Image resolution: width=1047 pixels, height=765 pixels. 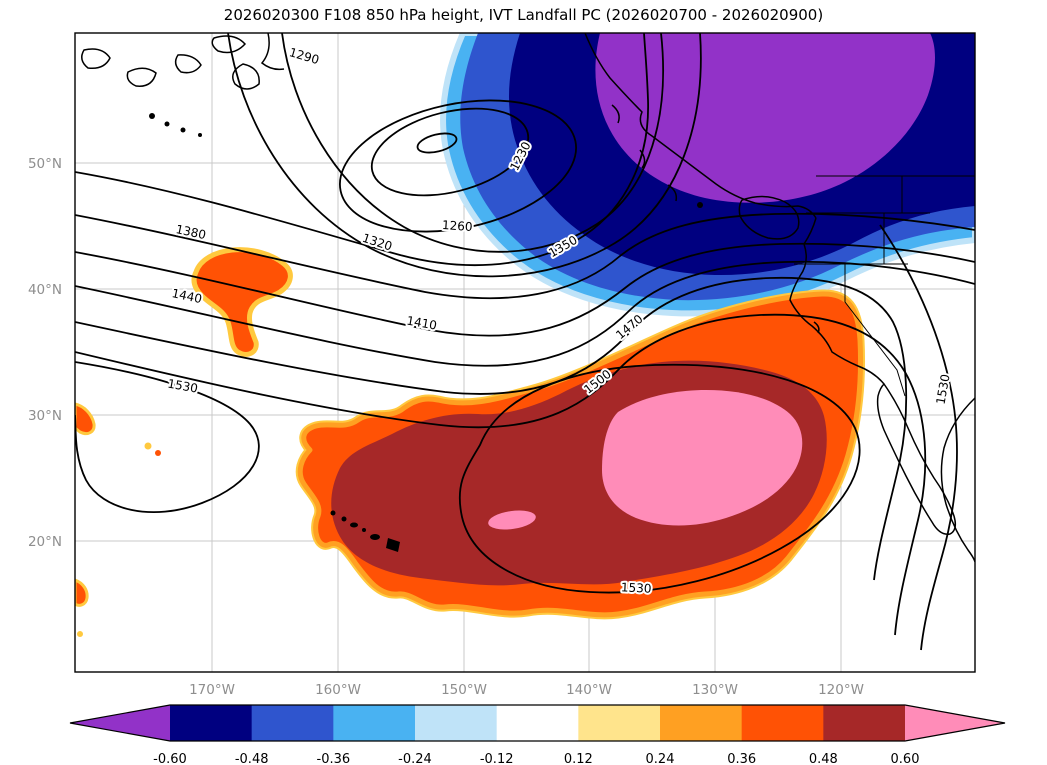 I want to click on x-tick-label: 120°W, so click(x=841, y=690).